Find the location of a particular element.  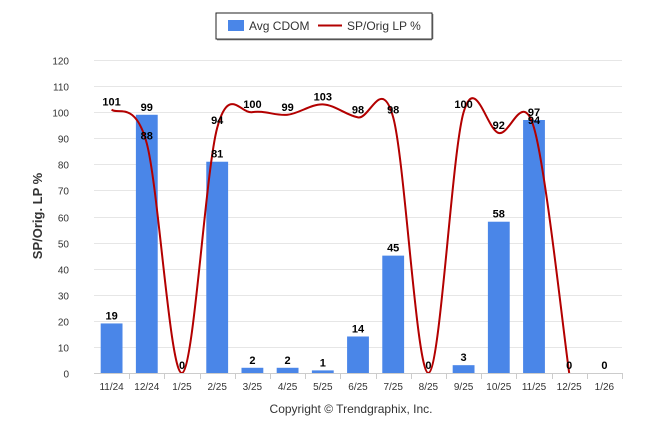

x-tick-label: 11/25 is located at coordinates (534, 387).